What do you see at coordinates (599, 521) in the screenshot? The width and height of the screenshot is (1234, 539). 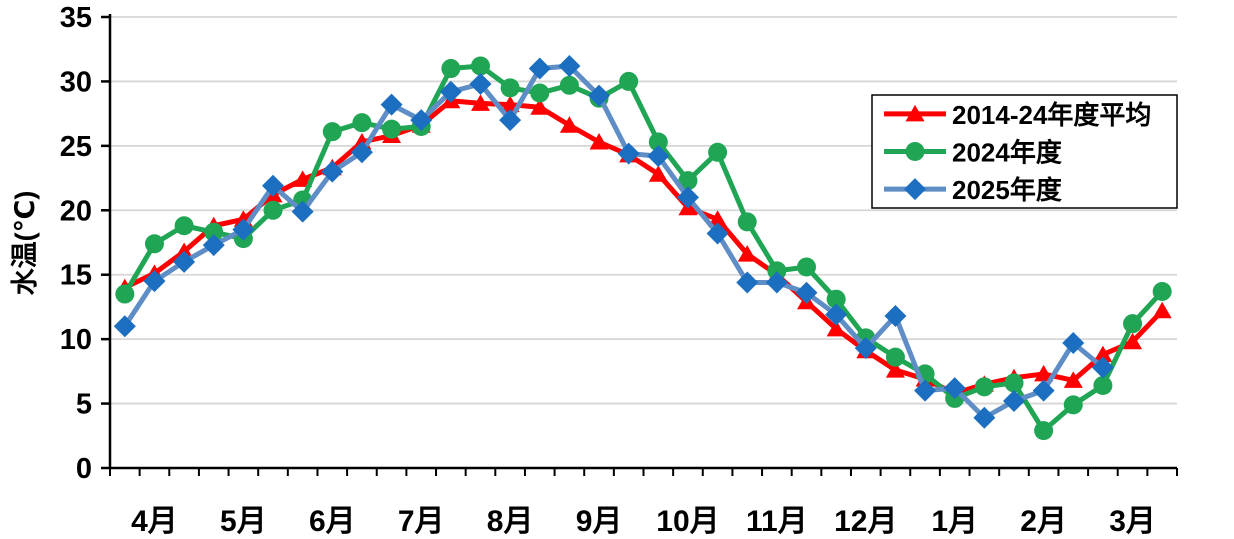 I see `x-month-label: 9月` at bounding box center [599, 521].